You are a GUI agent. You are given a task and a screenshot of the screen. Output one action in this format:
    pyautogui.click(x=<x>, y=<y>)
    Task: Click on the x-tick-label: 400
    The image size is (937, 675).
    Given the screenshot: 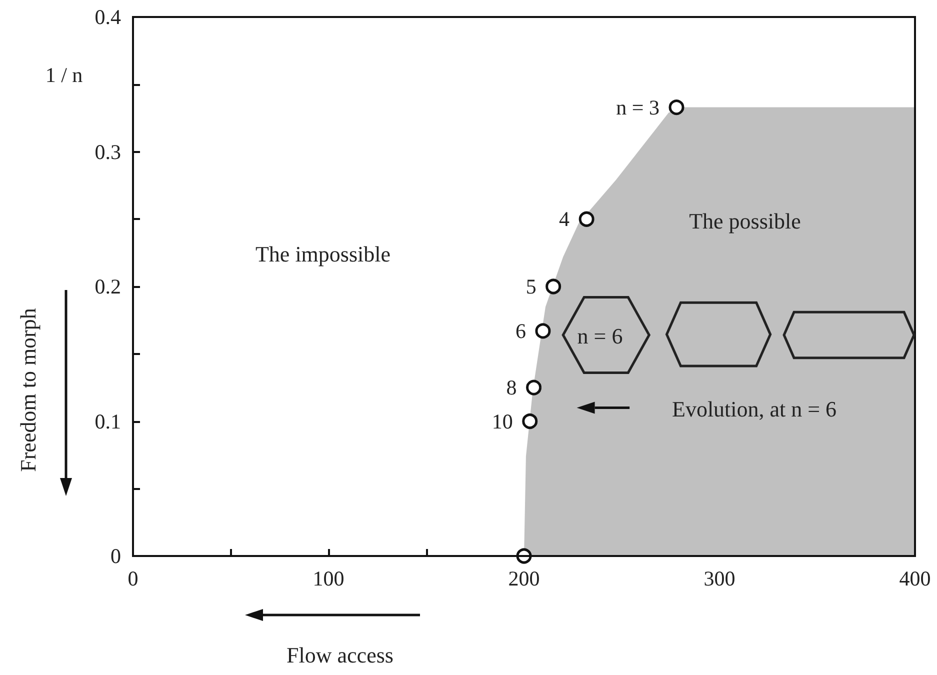 What is the action you would take?
    pyautogui.click(x=915, y=578)
    